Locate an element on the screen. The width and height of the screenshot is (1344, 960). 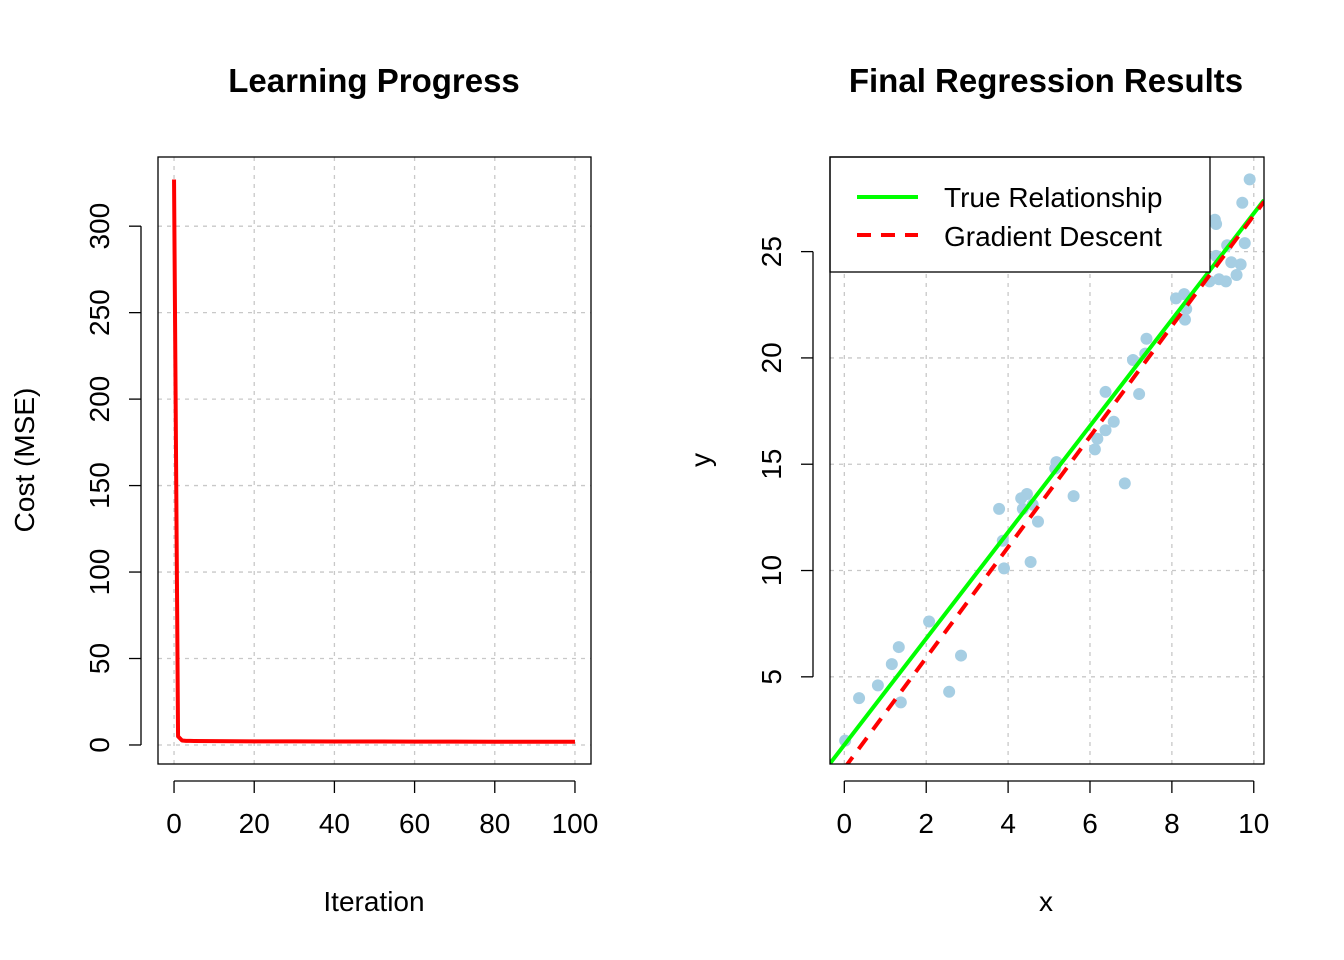
y-tick-label: 250 is located at coordinates (99, 312).